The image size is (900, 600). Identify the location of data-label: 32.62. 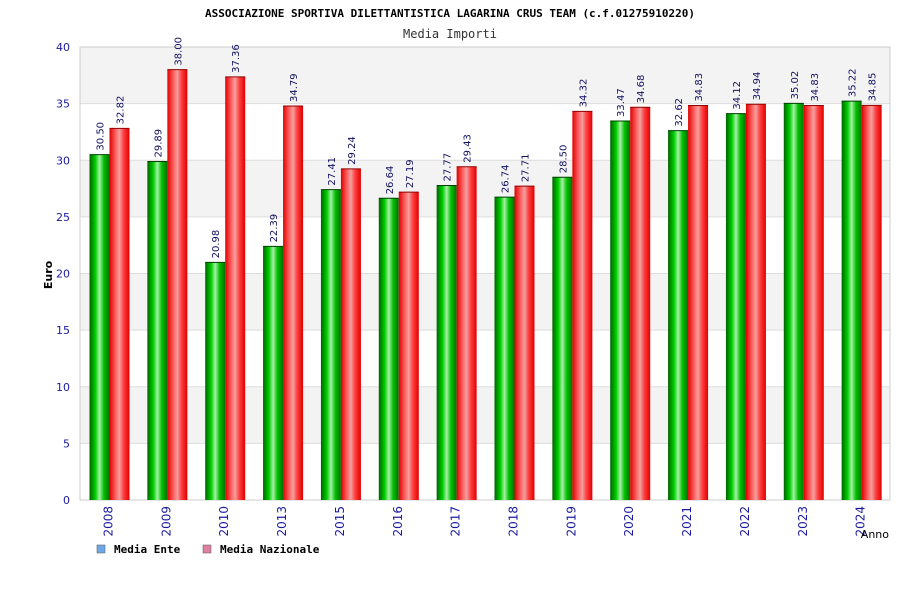
(679, 112).